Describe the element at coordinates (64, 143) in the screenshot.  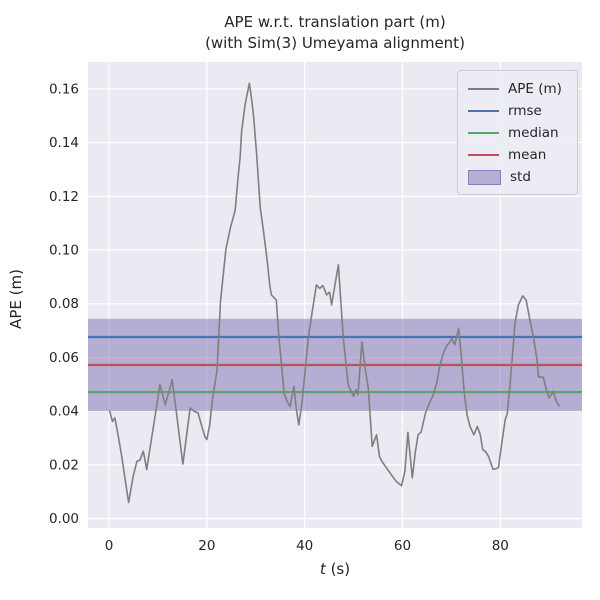
I see `y-tick-label: 0.14` at that location.